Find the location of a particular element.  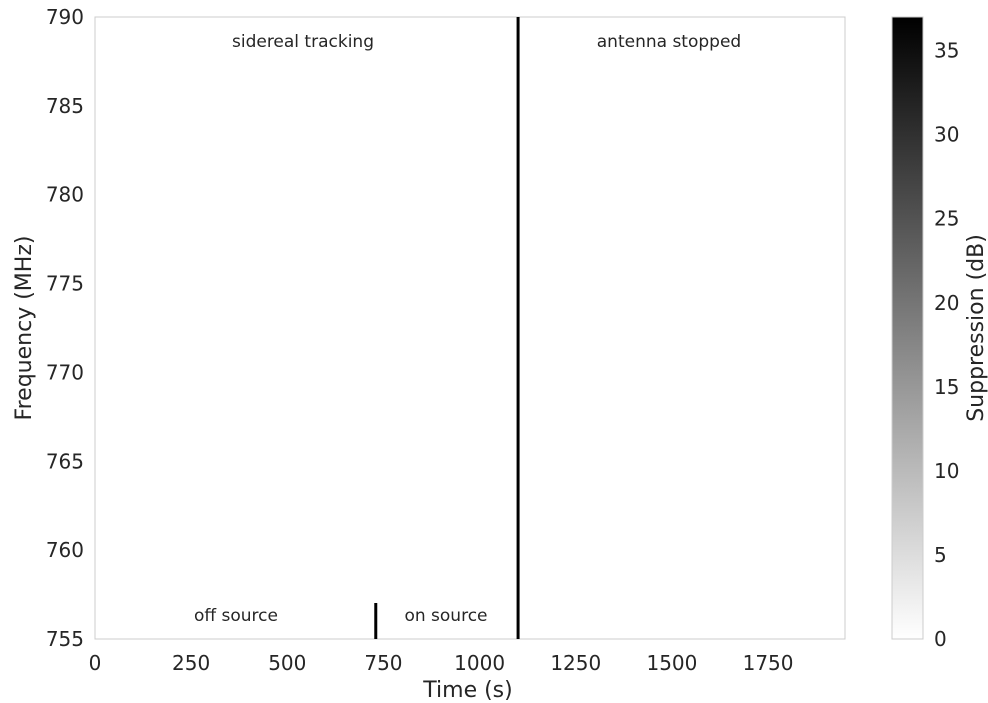

colorbar is located at coordinates (907, 328).